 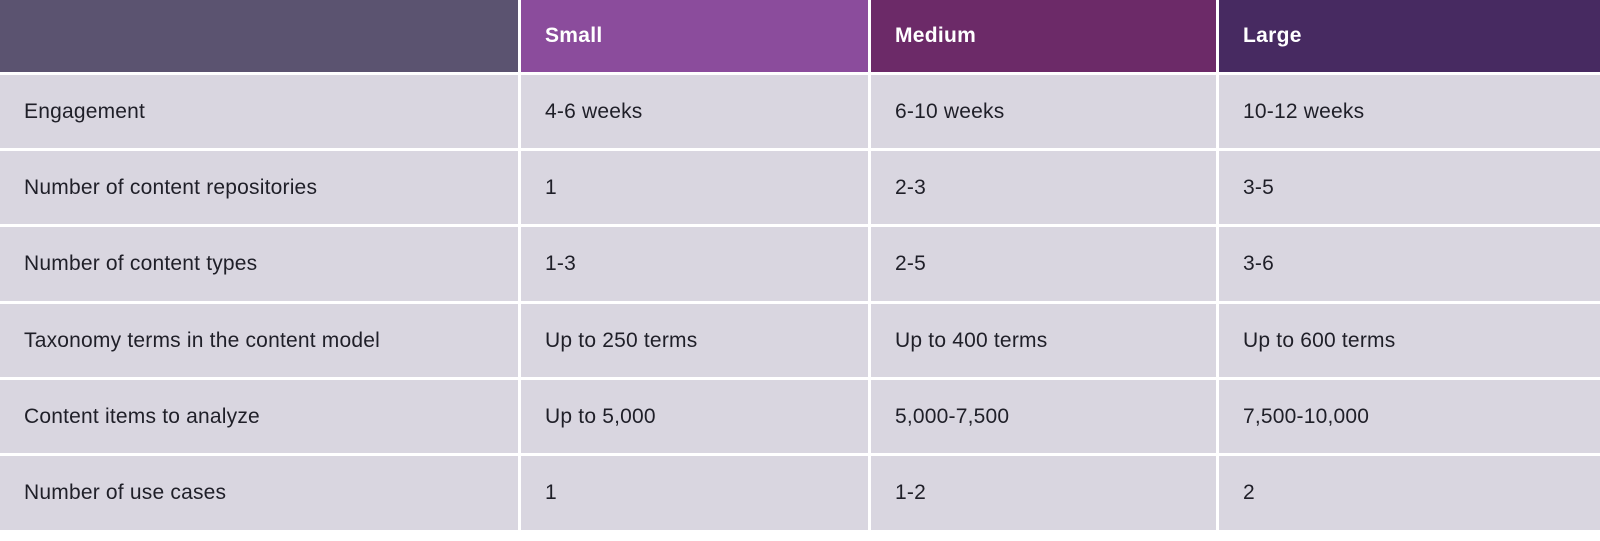 I want to click on cell-repositories-medium: 2-3, so click(x=1043, y=187).